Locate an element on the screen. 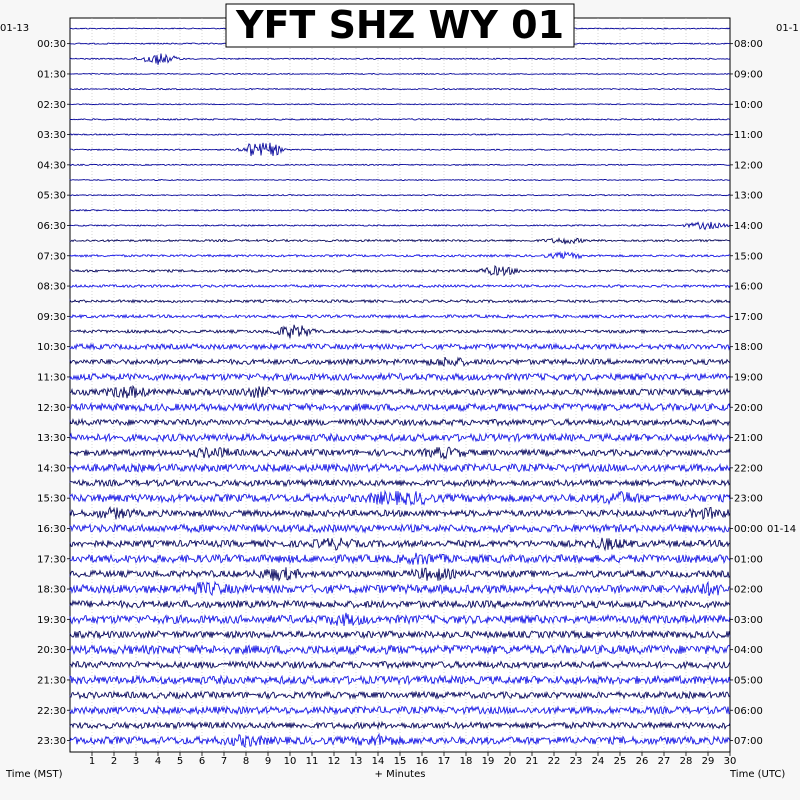 This screenshot has height=800, width=800. left-time-label: 14:30 is located at coordinates (51, 468).